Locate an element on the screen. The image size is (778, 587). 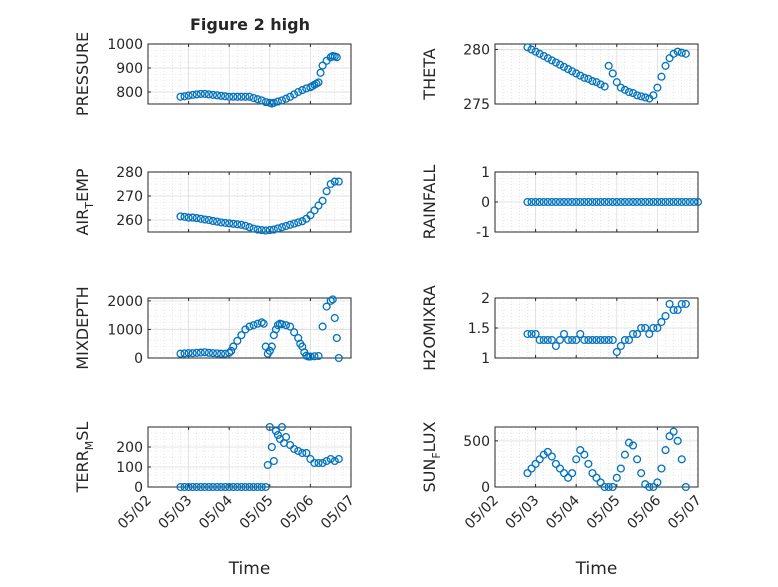
y-axis-label: AIRTEMP is located at coordinates (84, 201).